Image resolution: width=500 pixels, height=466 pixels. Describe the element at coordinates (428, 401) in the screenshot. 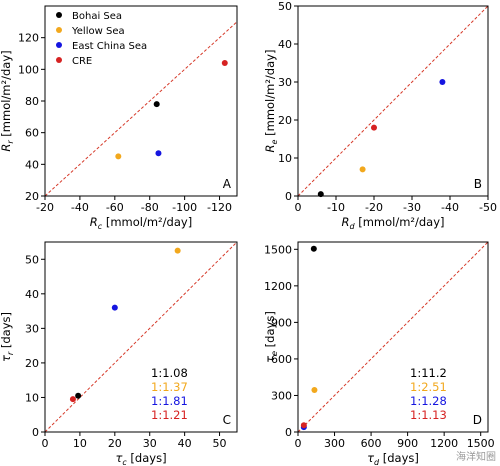

I see `ratio-annotation: 1:1.28` at that location.